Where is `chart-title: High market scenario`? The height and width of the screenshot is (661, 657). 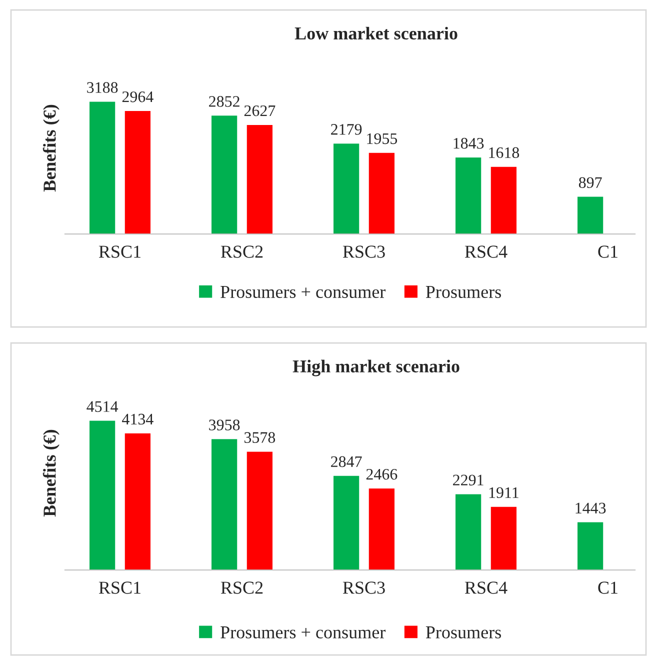 chart-title: High market scenario is located at coordinates (376, 368).